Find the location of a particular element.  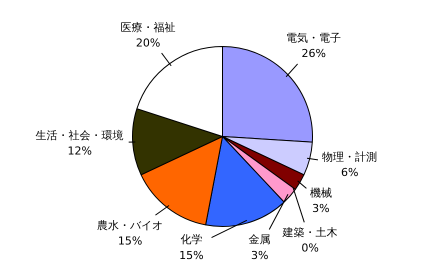

slice-label: 生活・社会・環境 is located at coordinates (80, 135).